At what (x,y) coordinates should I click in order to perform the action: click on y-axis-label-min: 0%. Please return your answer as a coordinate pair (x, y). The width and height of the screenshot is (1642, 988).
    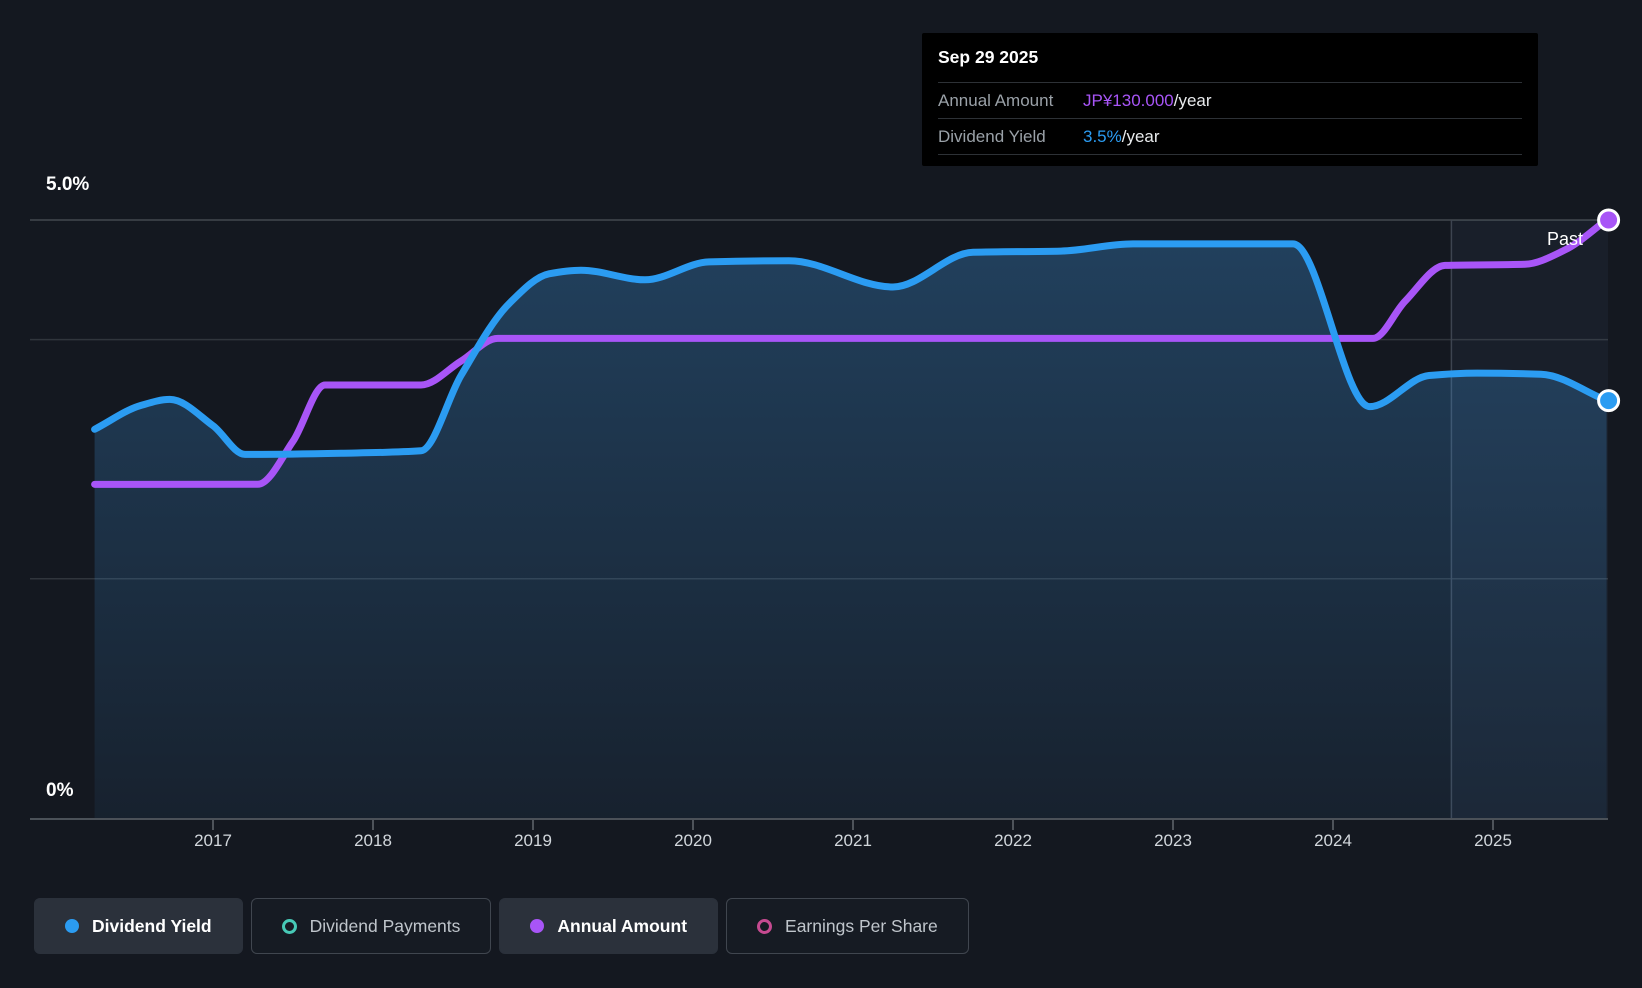
    Looking at the image, I should click on (60, 790).